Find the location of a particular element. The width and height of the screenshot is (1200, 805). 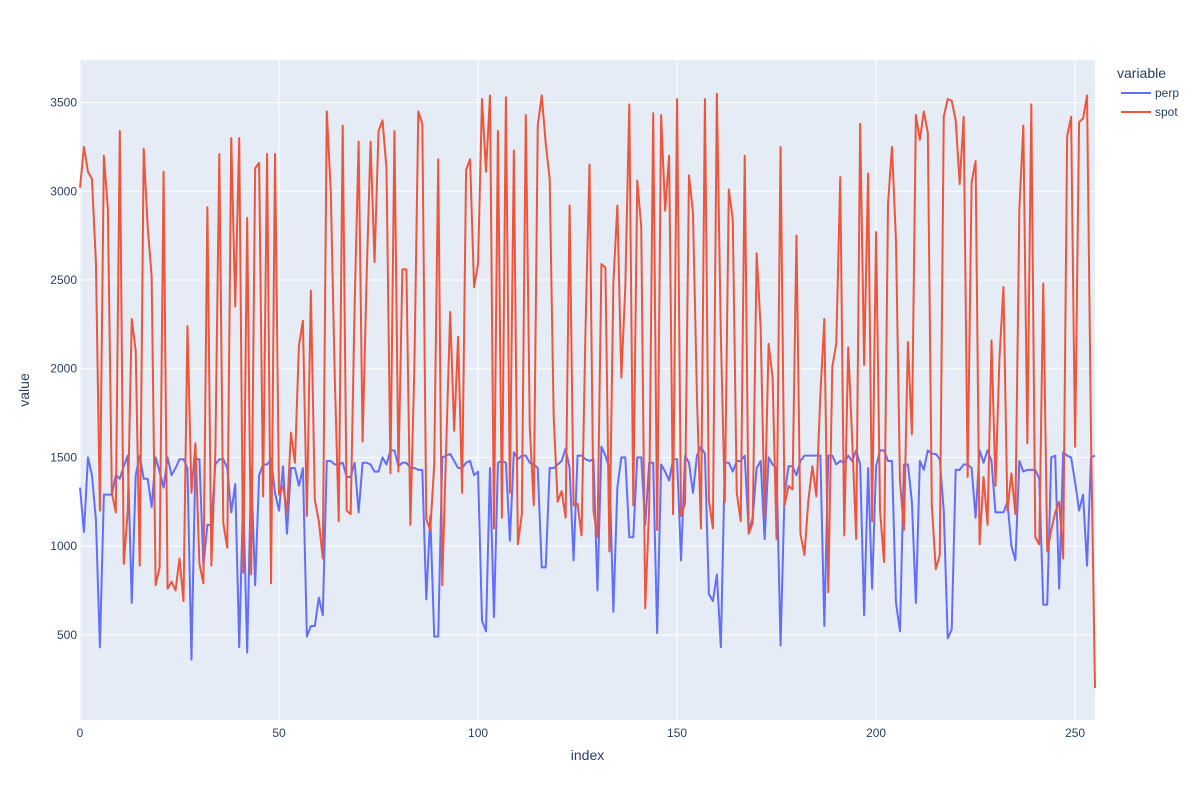

y-tick-label: 3500 is located at coordinates (63, 103).